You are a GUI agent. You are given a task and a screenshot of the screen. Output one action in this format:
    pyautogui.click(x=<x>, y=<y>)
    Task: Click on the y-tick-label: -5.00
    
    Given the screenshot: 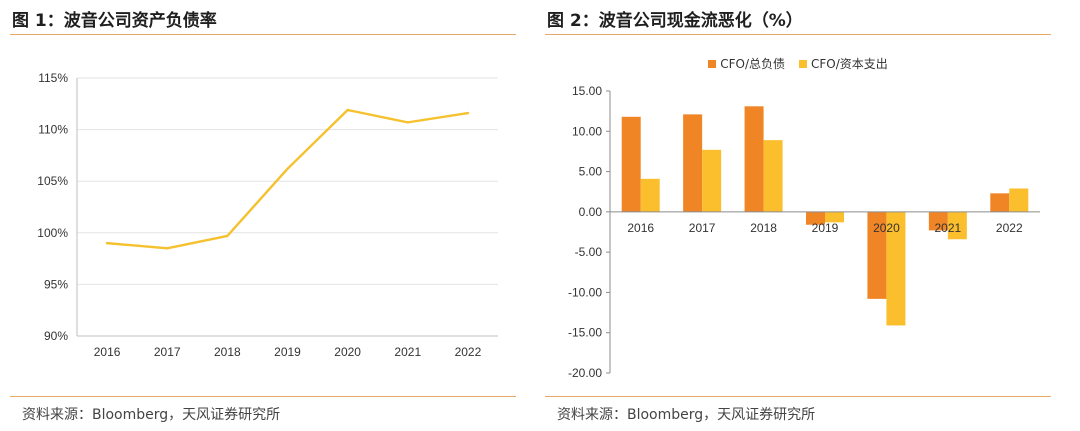 What is the action you would take?
    pyautogui.click(x=589, y=252)
    